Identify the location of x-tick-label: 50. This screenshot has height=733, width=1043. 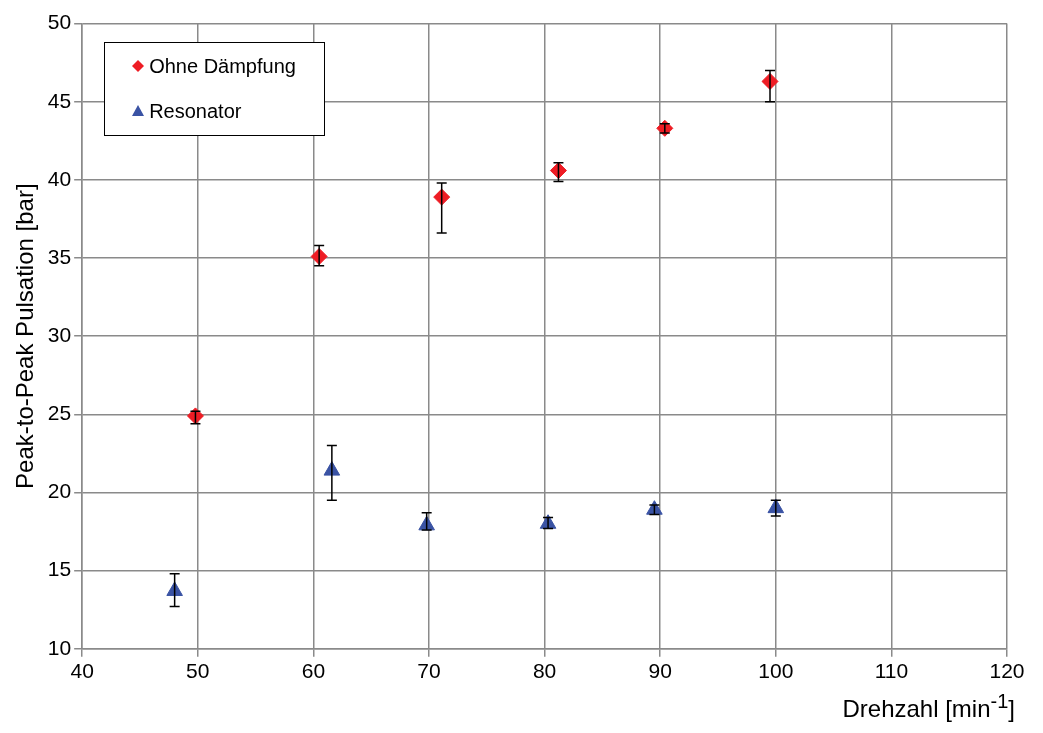
(198, 671).